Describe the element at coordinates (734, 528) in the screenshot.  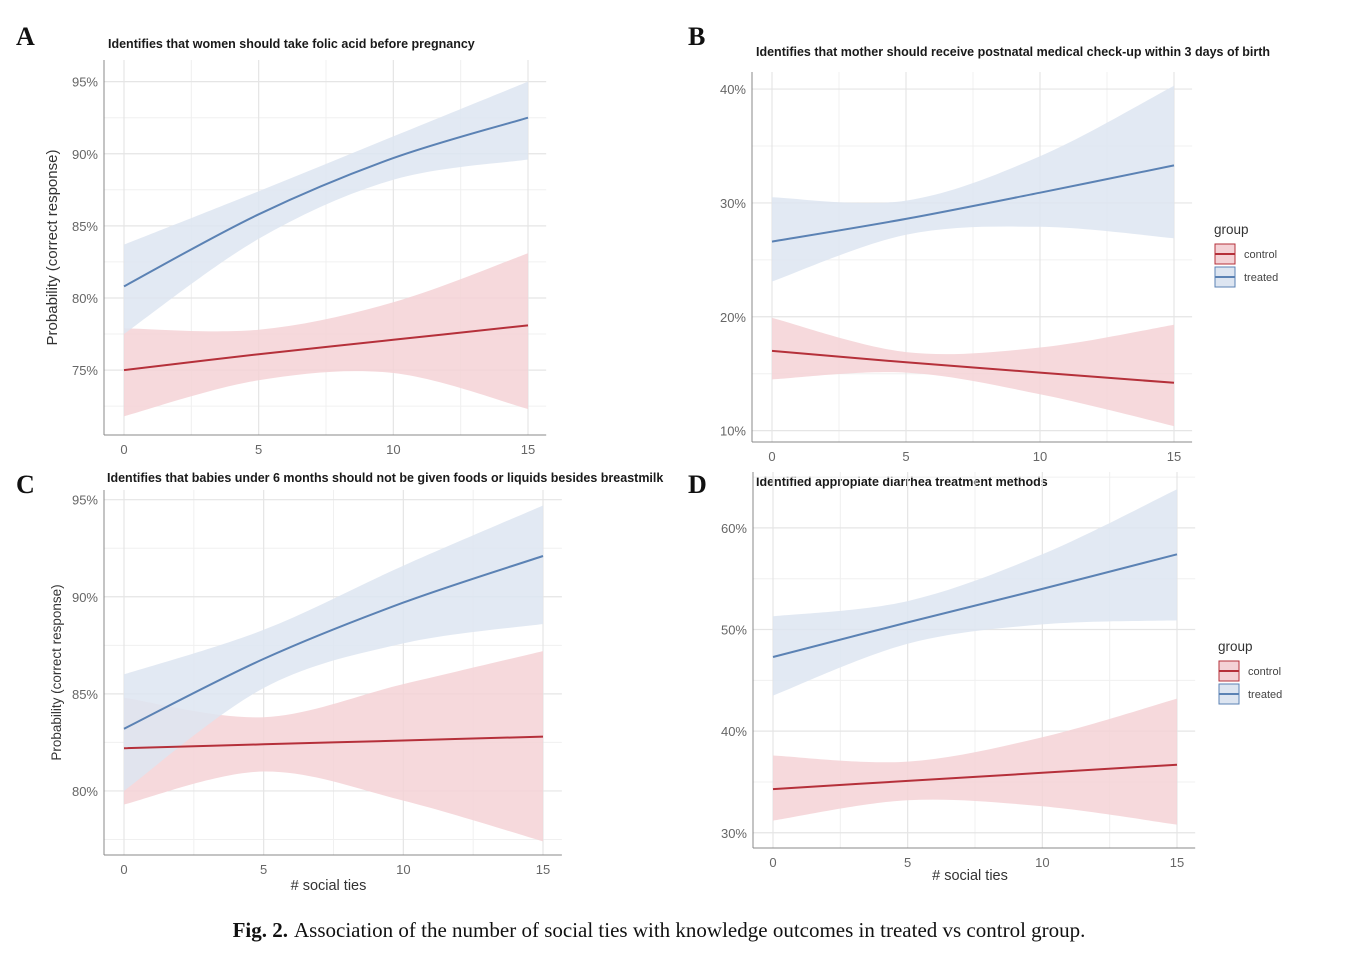
I see `y-tick-label: 60%` at that location.